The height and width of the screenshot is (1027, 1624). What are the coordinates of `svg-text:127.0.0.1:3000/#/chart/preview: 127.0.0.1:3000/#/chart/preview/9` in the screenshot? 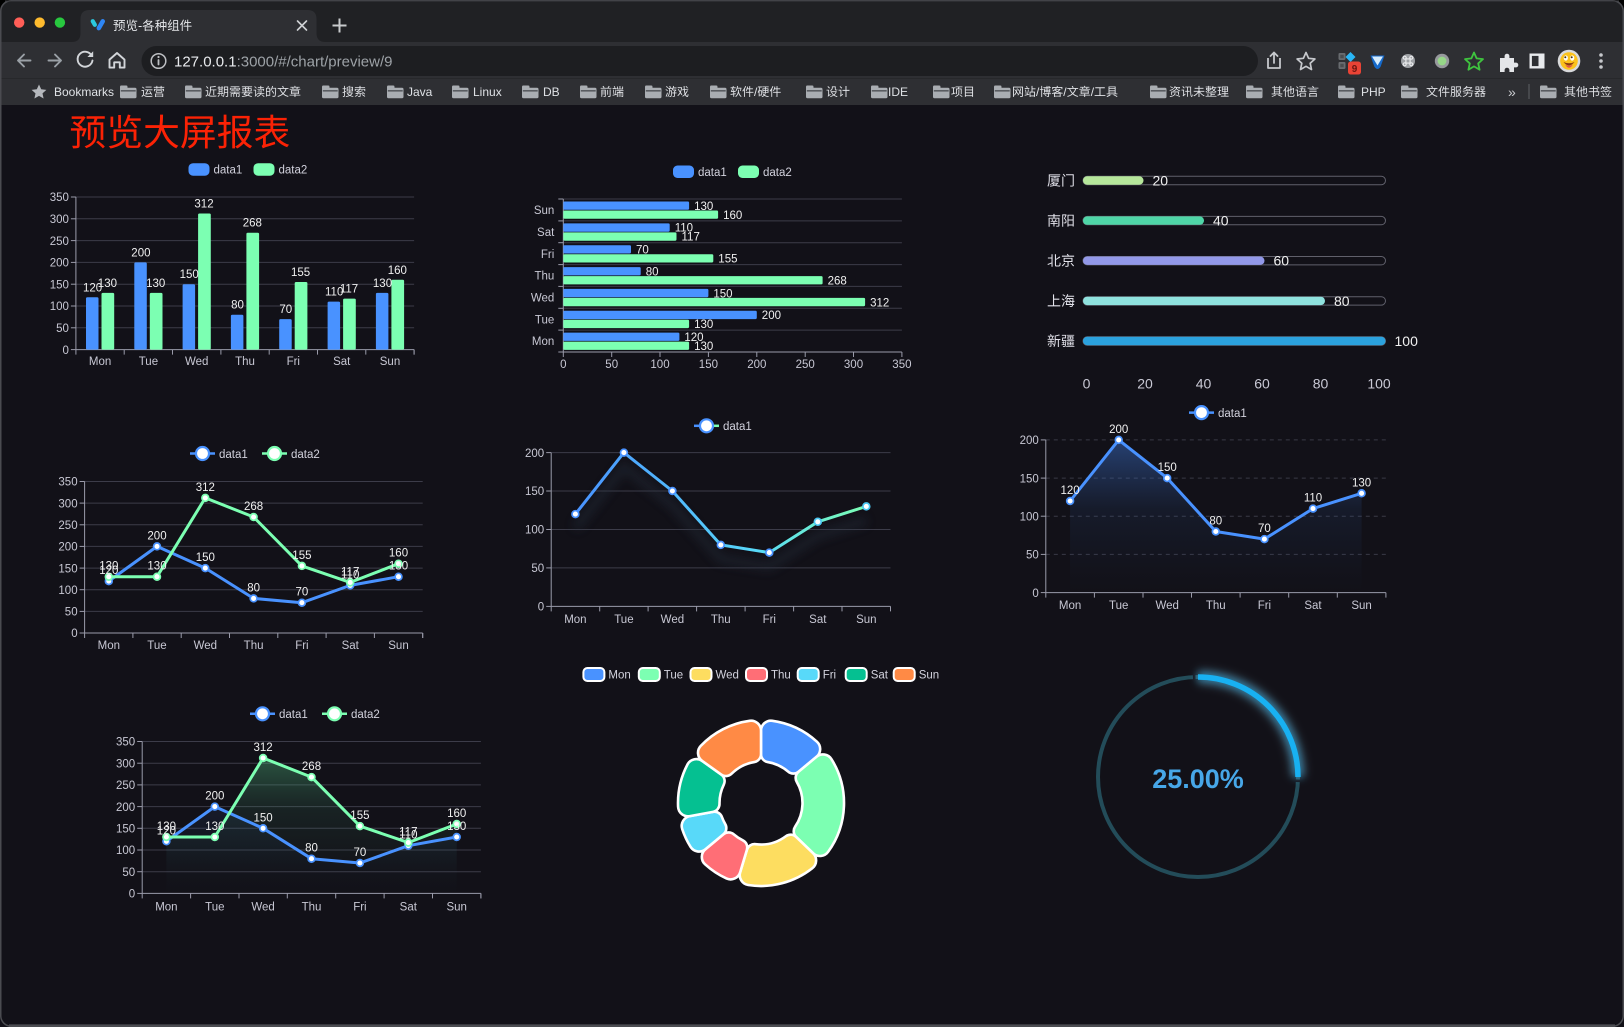 It's located at (283, 62).